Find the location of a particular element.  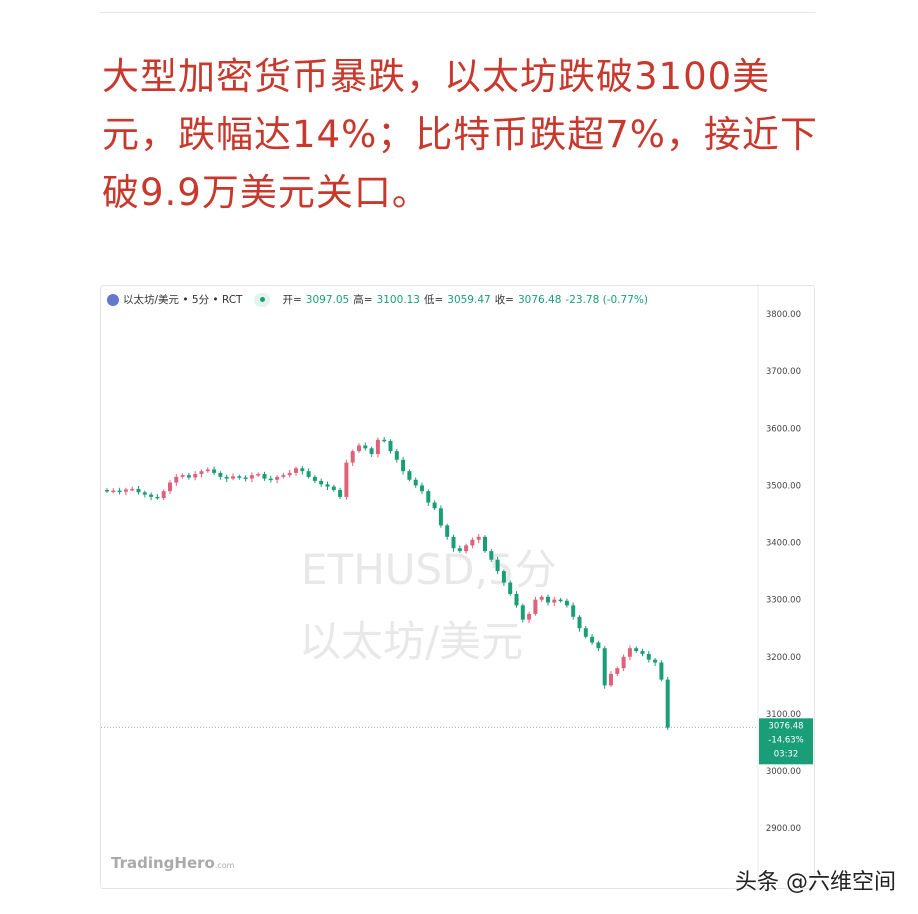

y-tick-label: 3700.00 is located at coordinates (783, 372).